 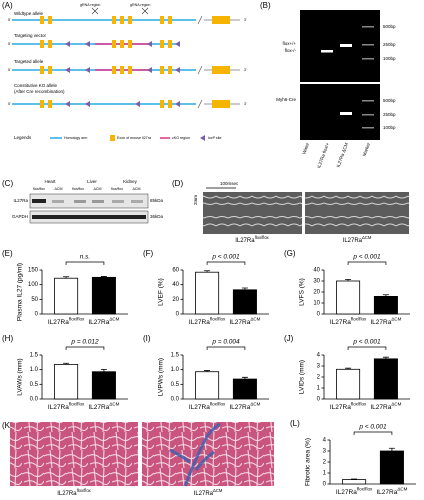 I want to click on y-axis-label: LVEF (%), so click(x=161, y=292).